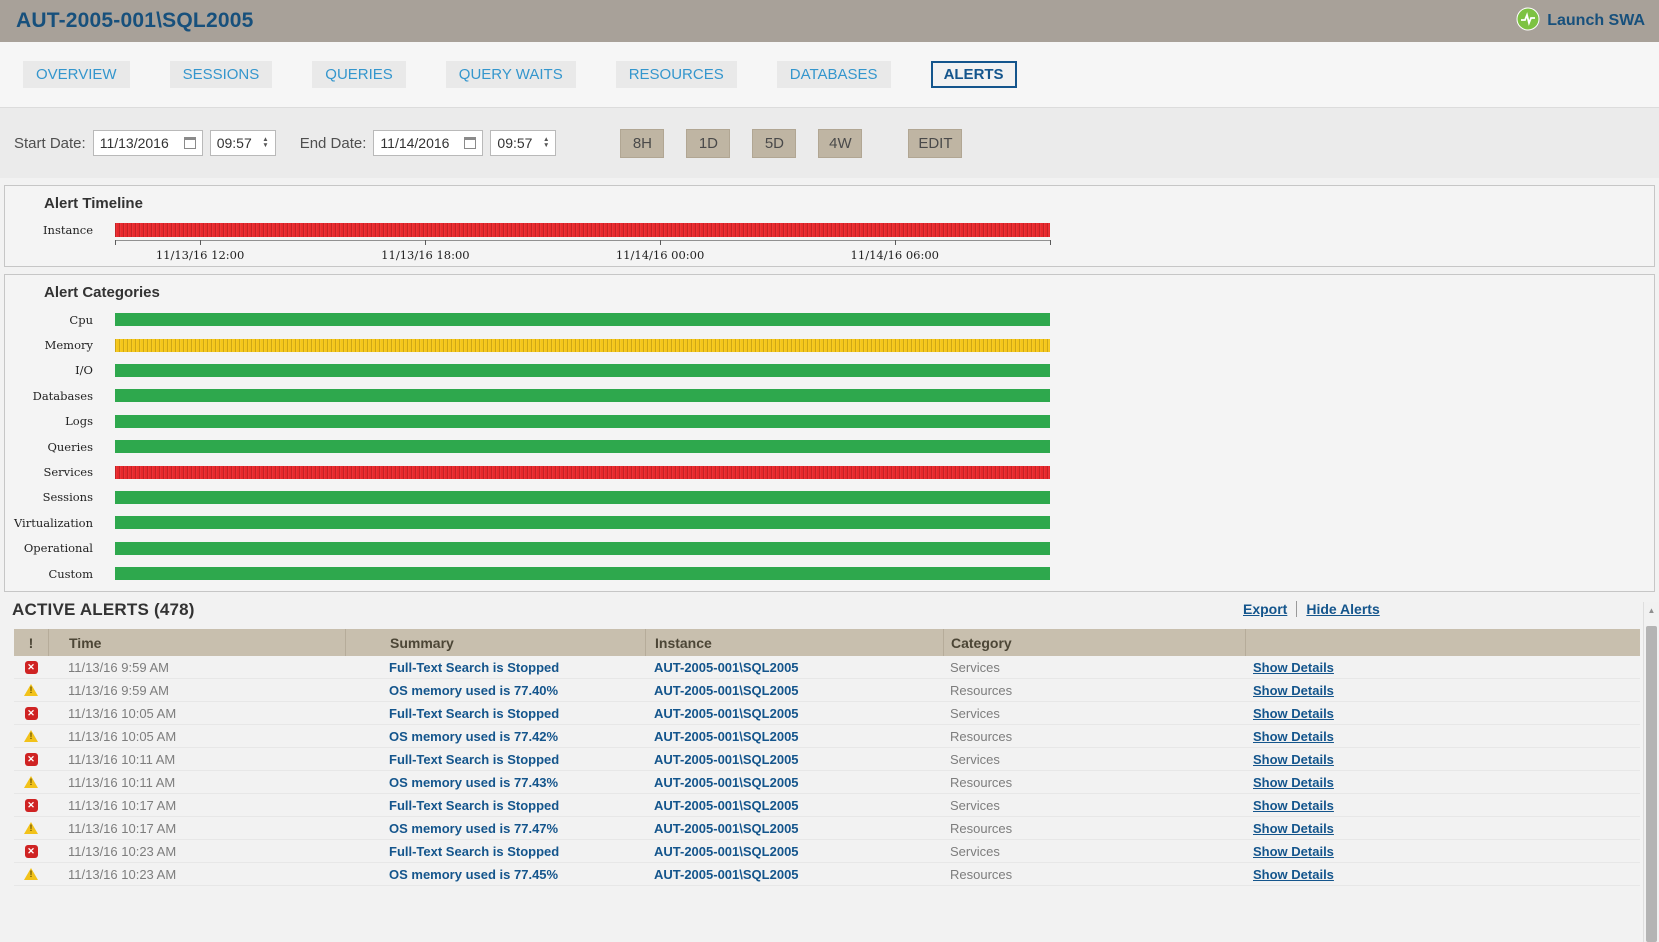  I want to click on tab: SESSIONS, so click(221, 74).